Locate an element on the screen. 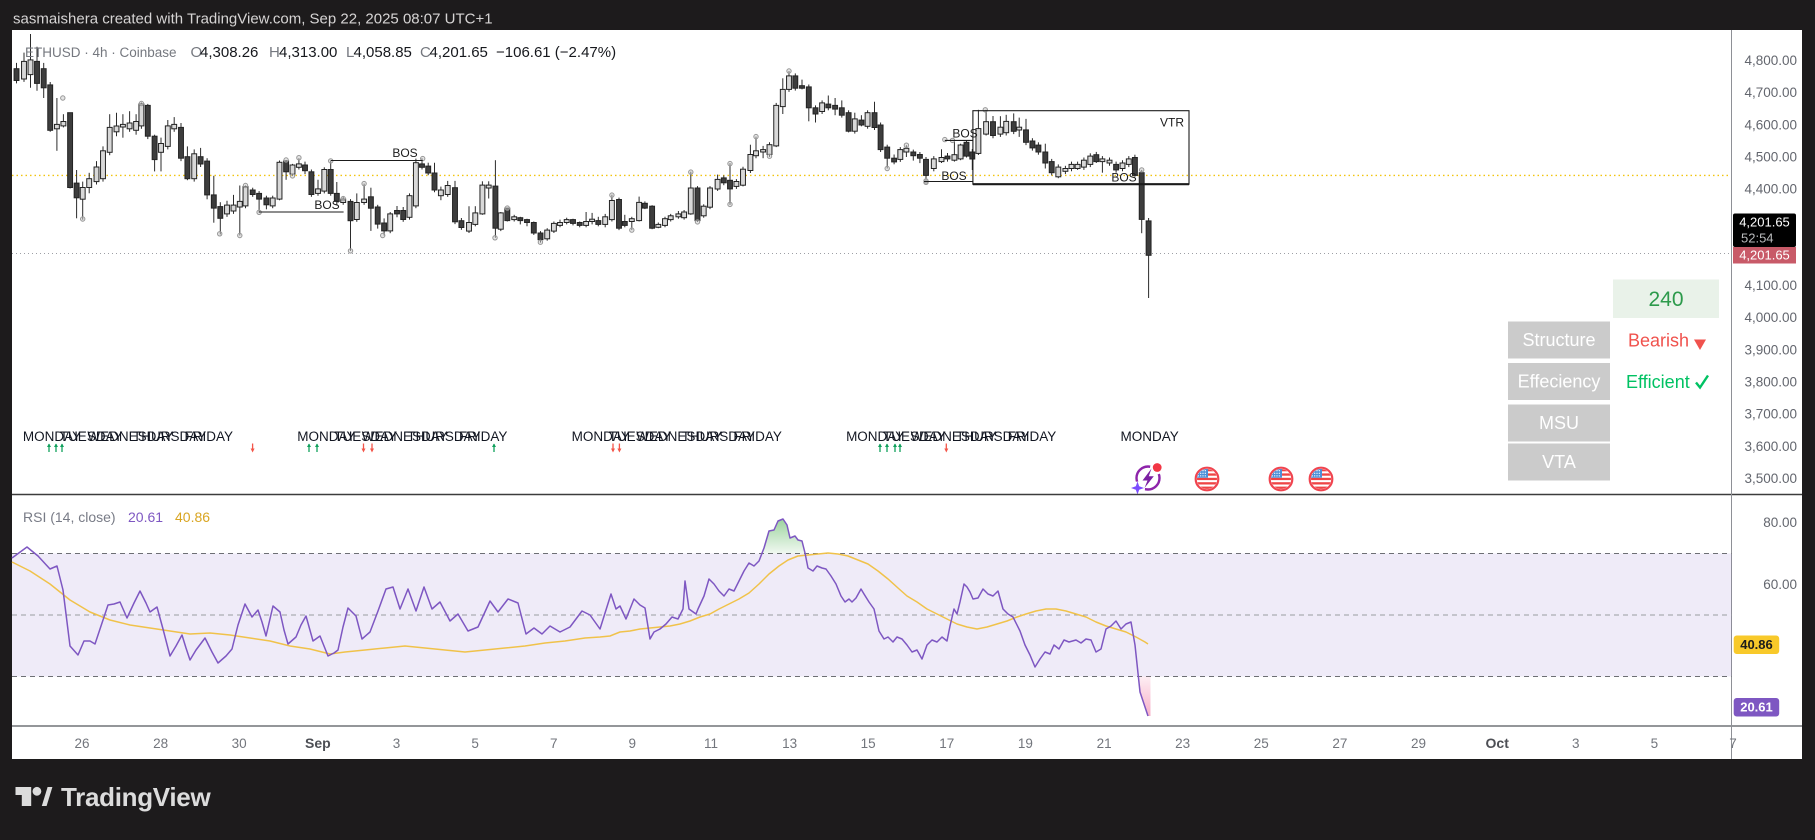 The height and width of the screenshot is (840, 1815). svg-text: 3,900.00 is located at coordinates (1770, 349).